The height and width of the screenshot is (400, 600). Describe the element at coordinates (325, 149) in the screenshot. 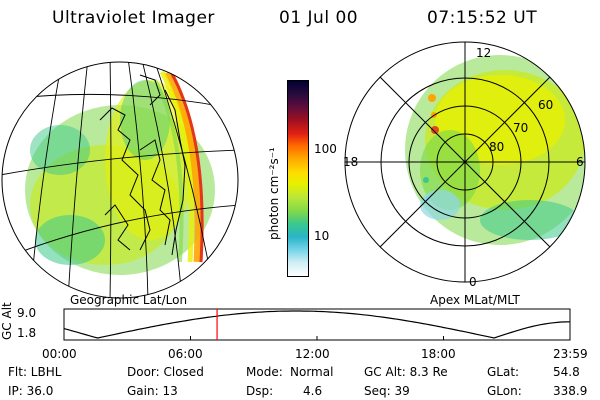

I see `colorbar-tick-100: 100` at that location.